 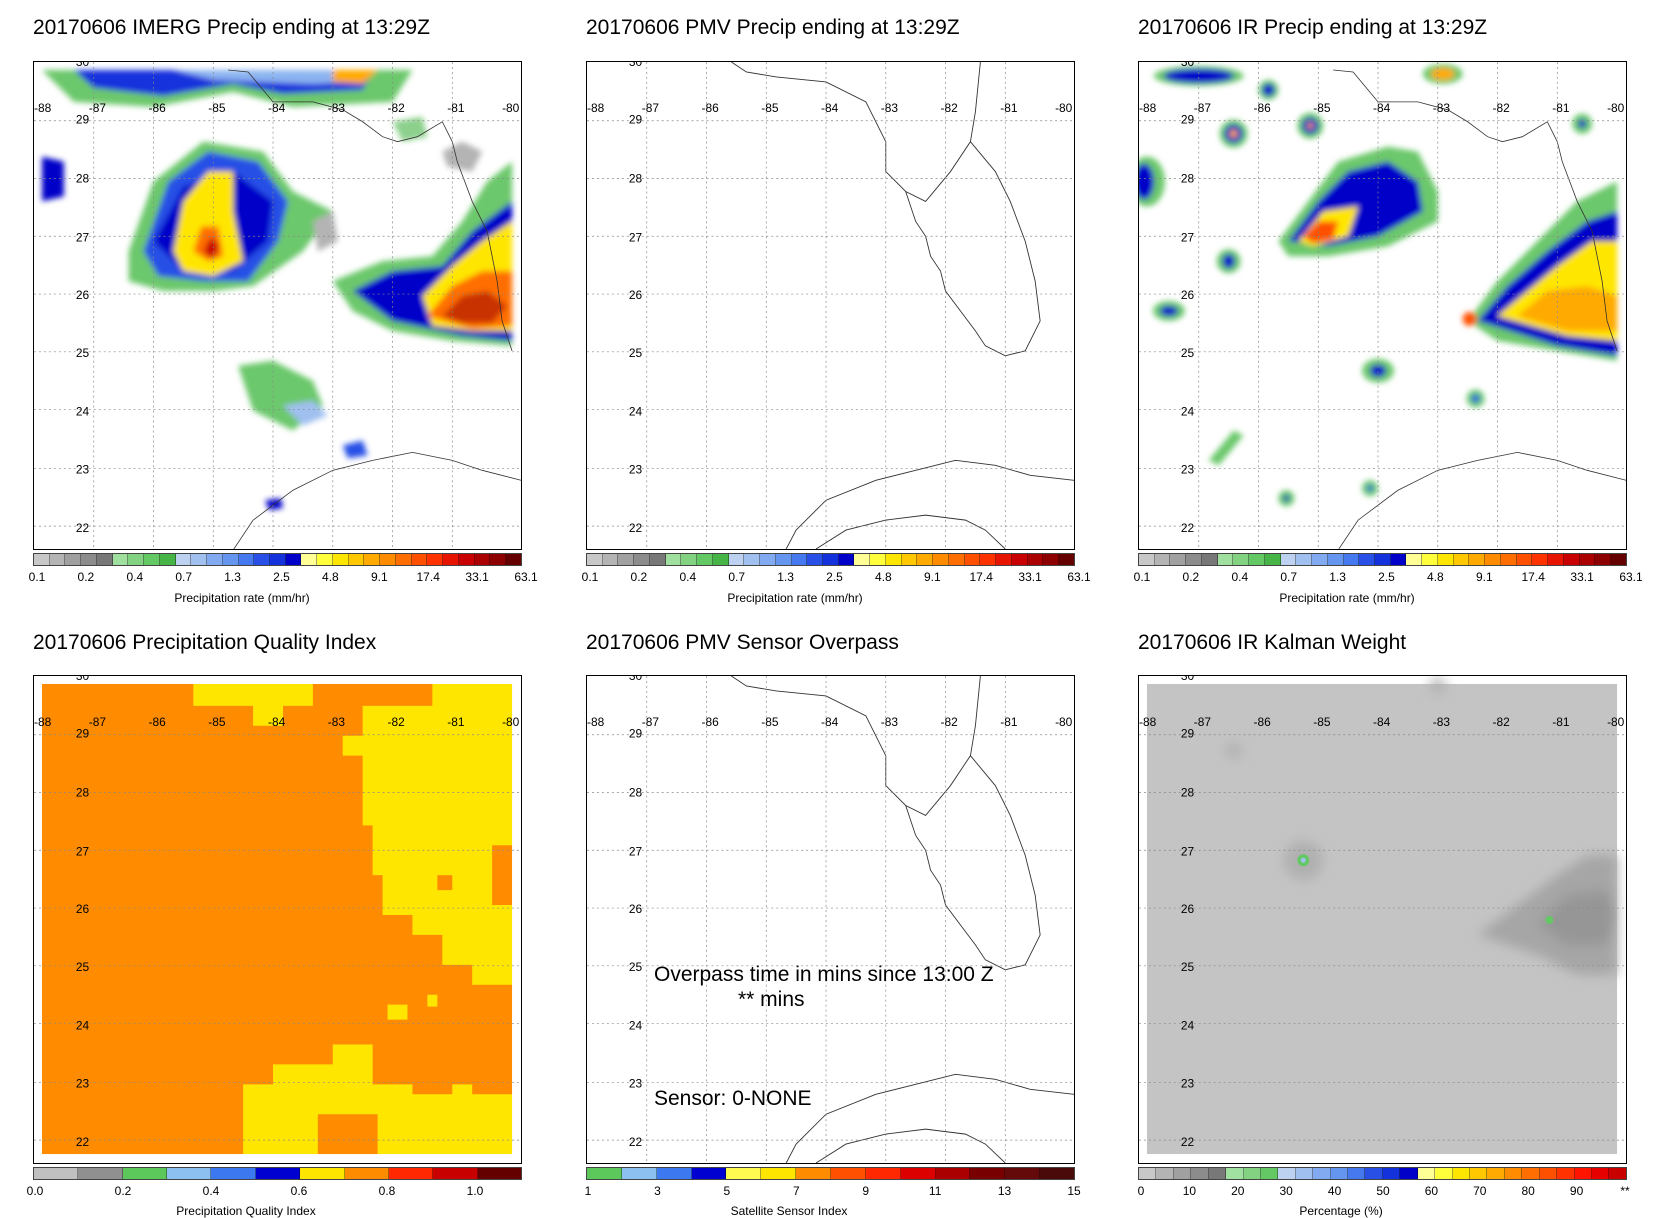 What do you see at coordinates (1079, 577) in the screenshot?
I see `colorbar-tick-label: 63.1` at bounding box center [1079, 577].